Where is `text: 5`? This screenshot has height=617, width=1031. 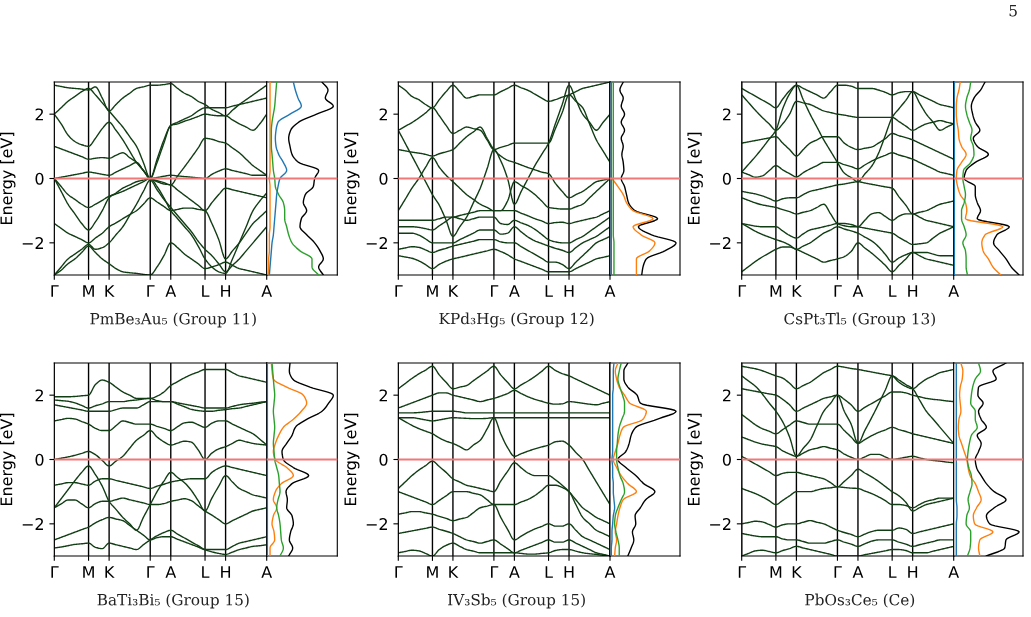 text: 5 is located at coordinates (1013, 11).